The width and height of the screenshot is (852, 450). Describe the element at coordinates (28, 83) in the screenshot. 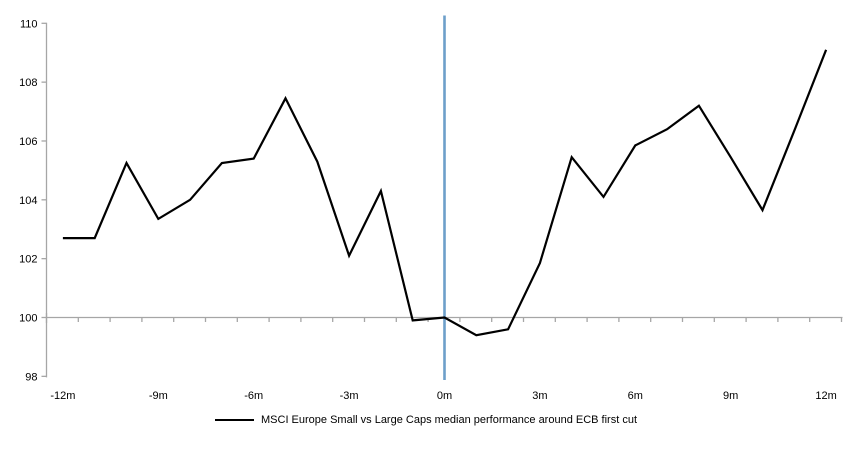

I see `y-tick-label: 108` at that location.